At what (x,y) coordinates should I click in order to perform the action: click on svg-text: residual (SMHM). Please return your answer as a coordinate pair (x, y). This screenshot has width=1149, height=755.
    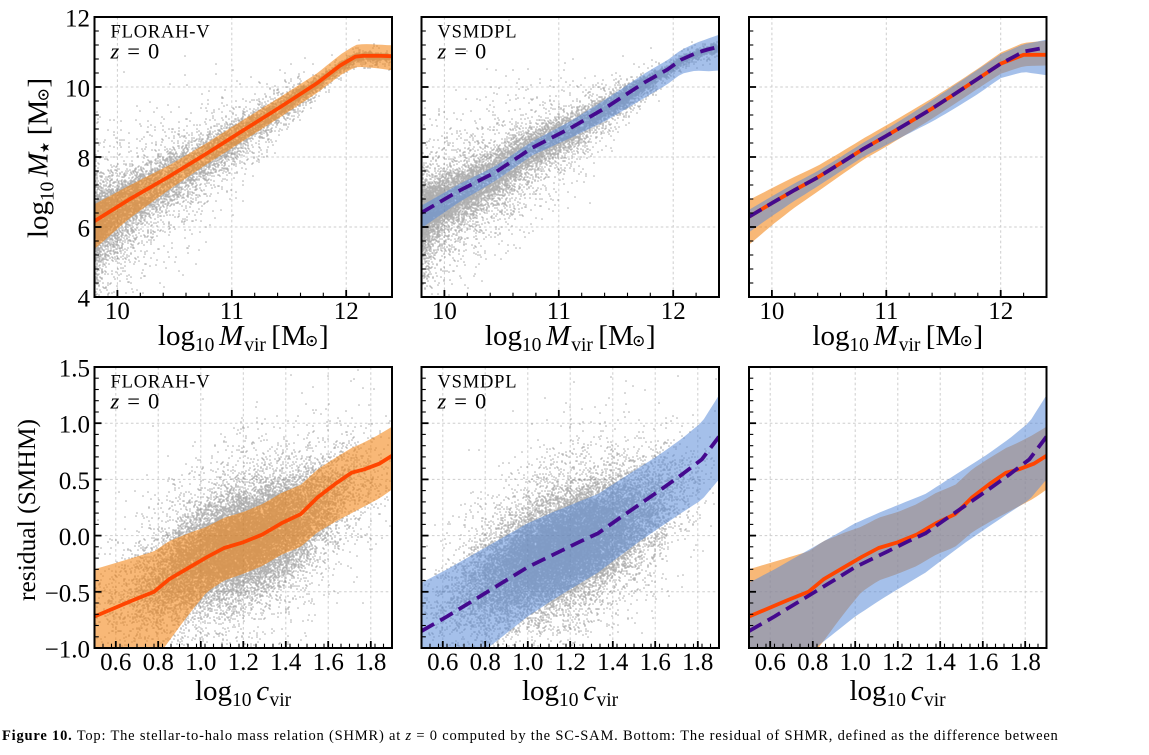
    Looking at the image, I should click on (26, 510).